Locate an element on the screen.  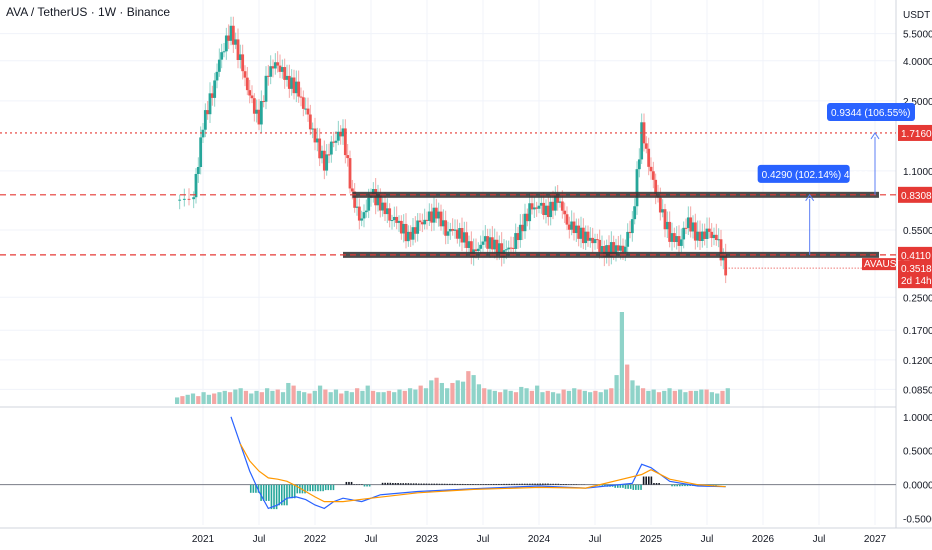
price-tick-label: 2.5000 is located at coordinates (917, 102).